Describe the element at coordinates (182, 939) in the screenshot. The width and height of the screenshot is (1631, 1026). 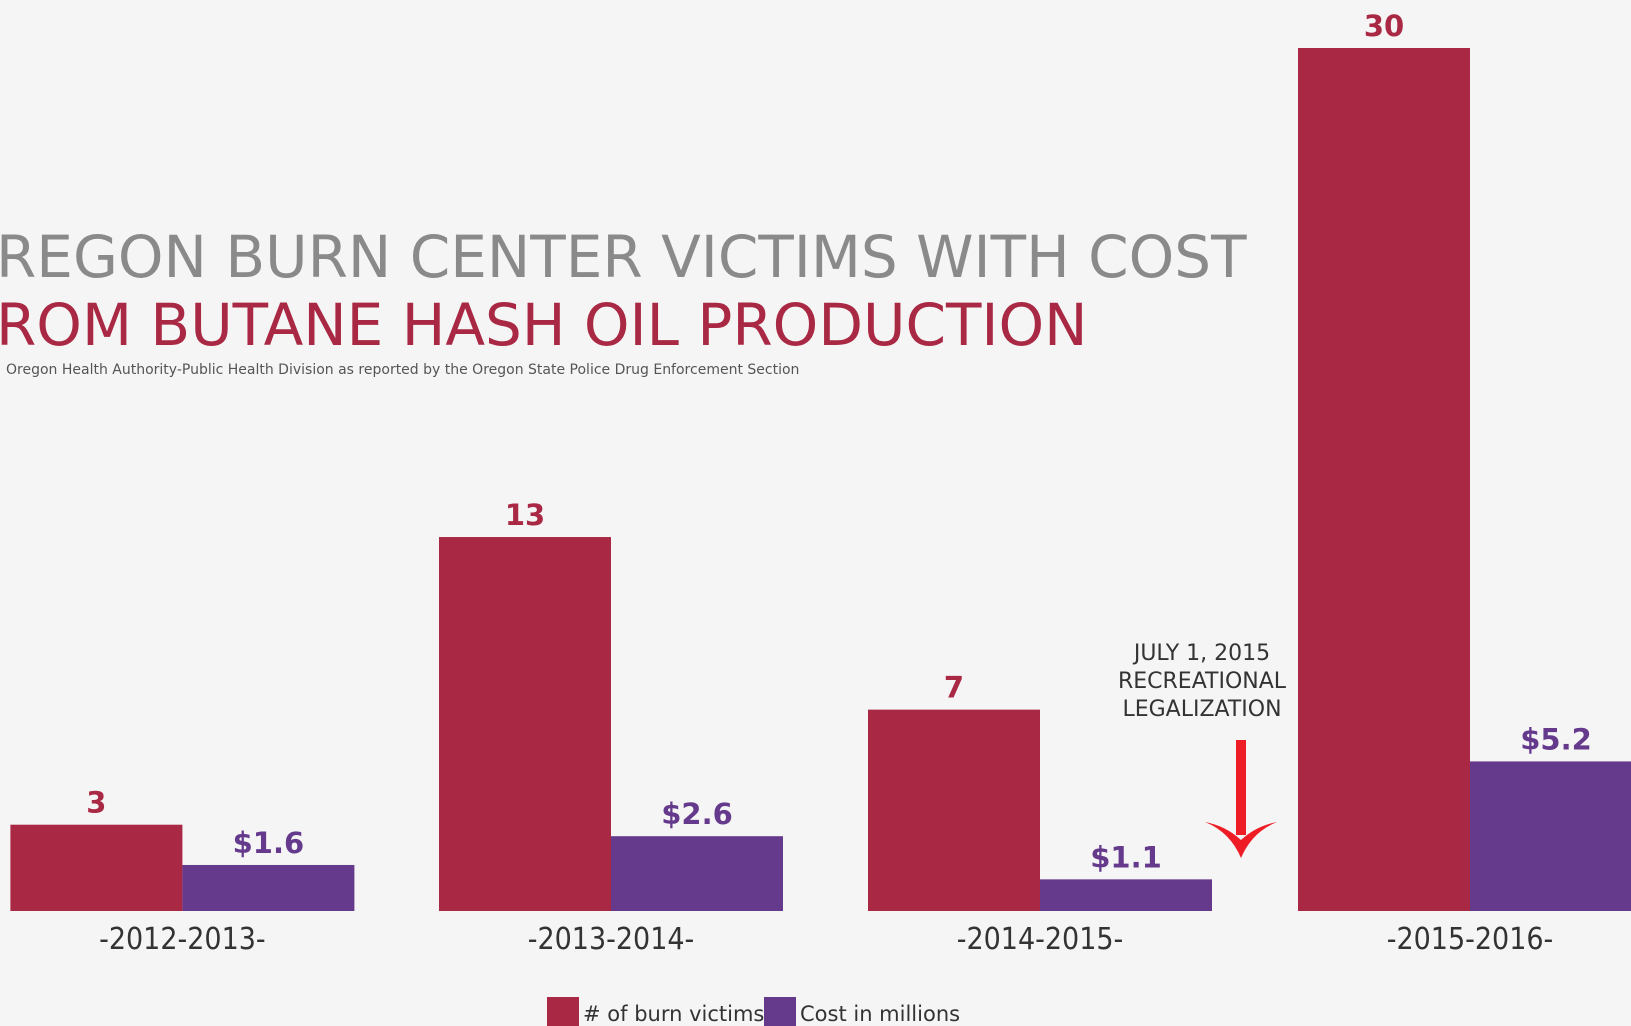
I see `x-tick-label: -2012-2013-` at that location.